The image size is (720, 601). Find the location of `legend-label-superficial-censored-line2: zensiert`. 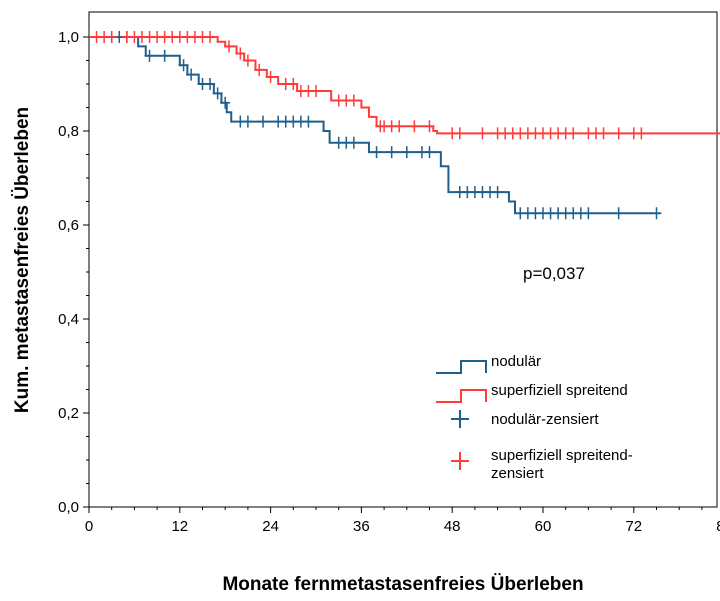

legend-label-superficial-censored-line2: zensiert is located at coordinates (517, 473).